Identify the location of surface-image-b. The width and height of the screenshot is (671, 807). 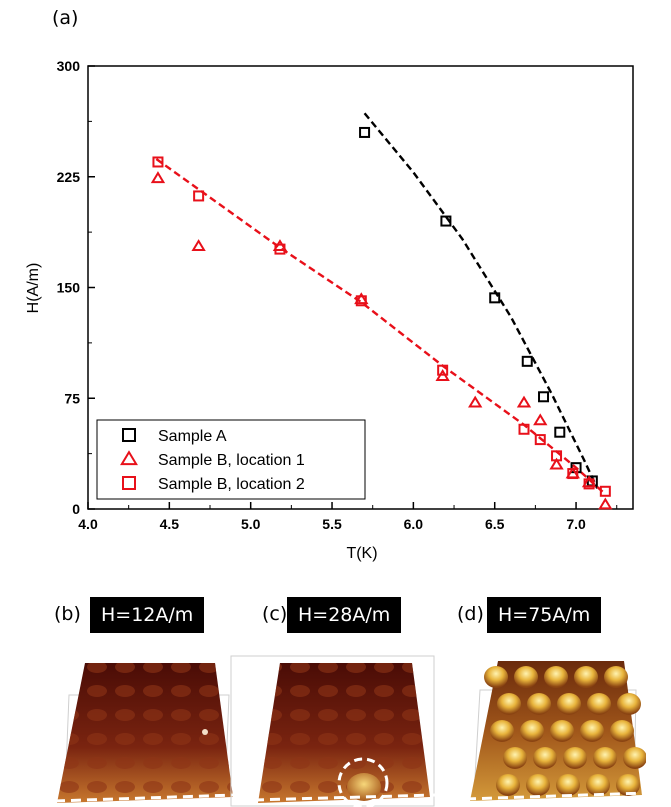
(145, 733).